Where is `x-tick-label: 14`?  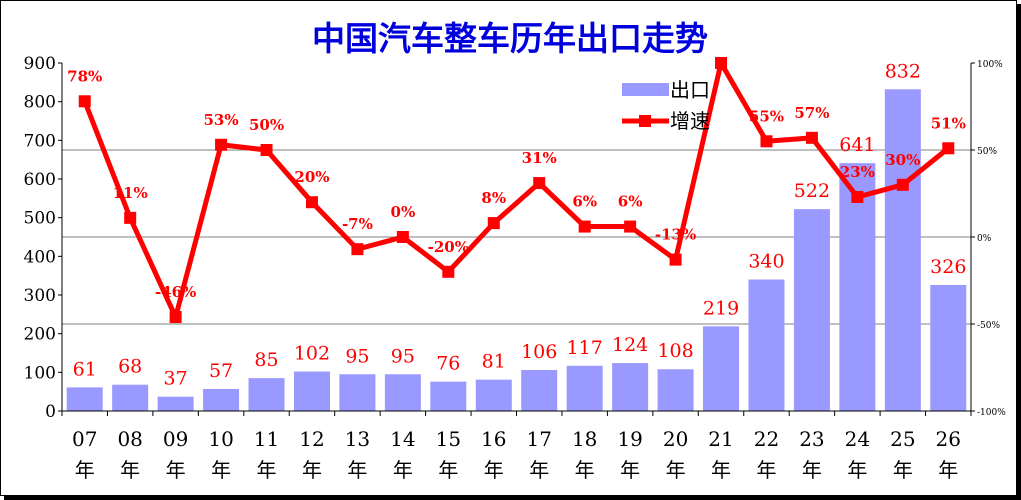 x-tick-label: 14 is located at coordinates (402, 439).